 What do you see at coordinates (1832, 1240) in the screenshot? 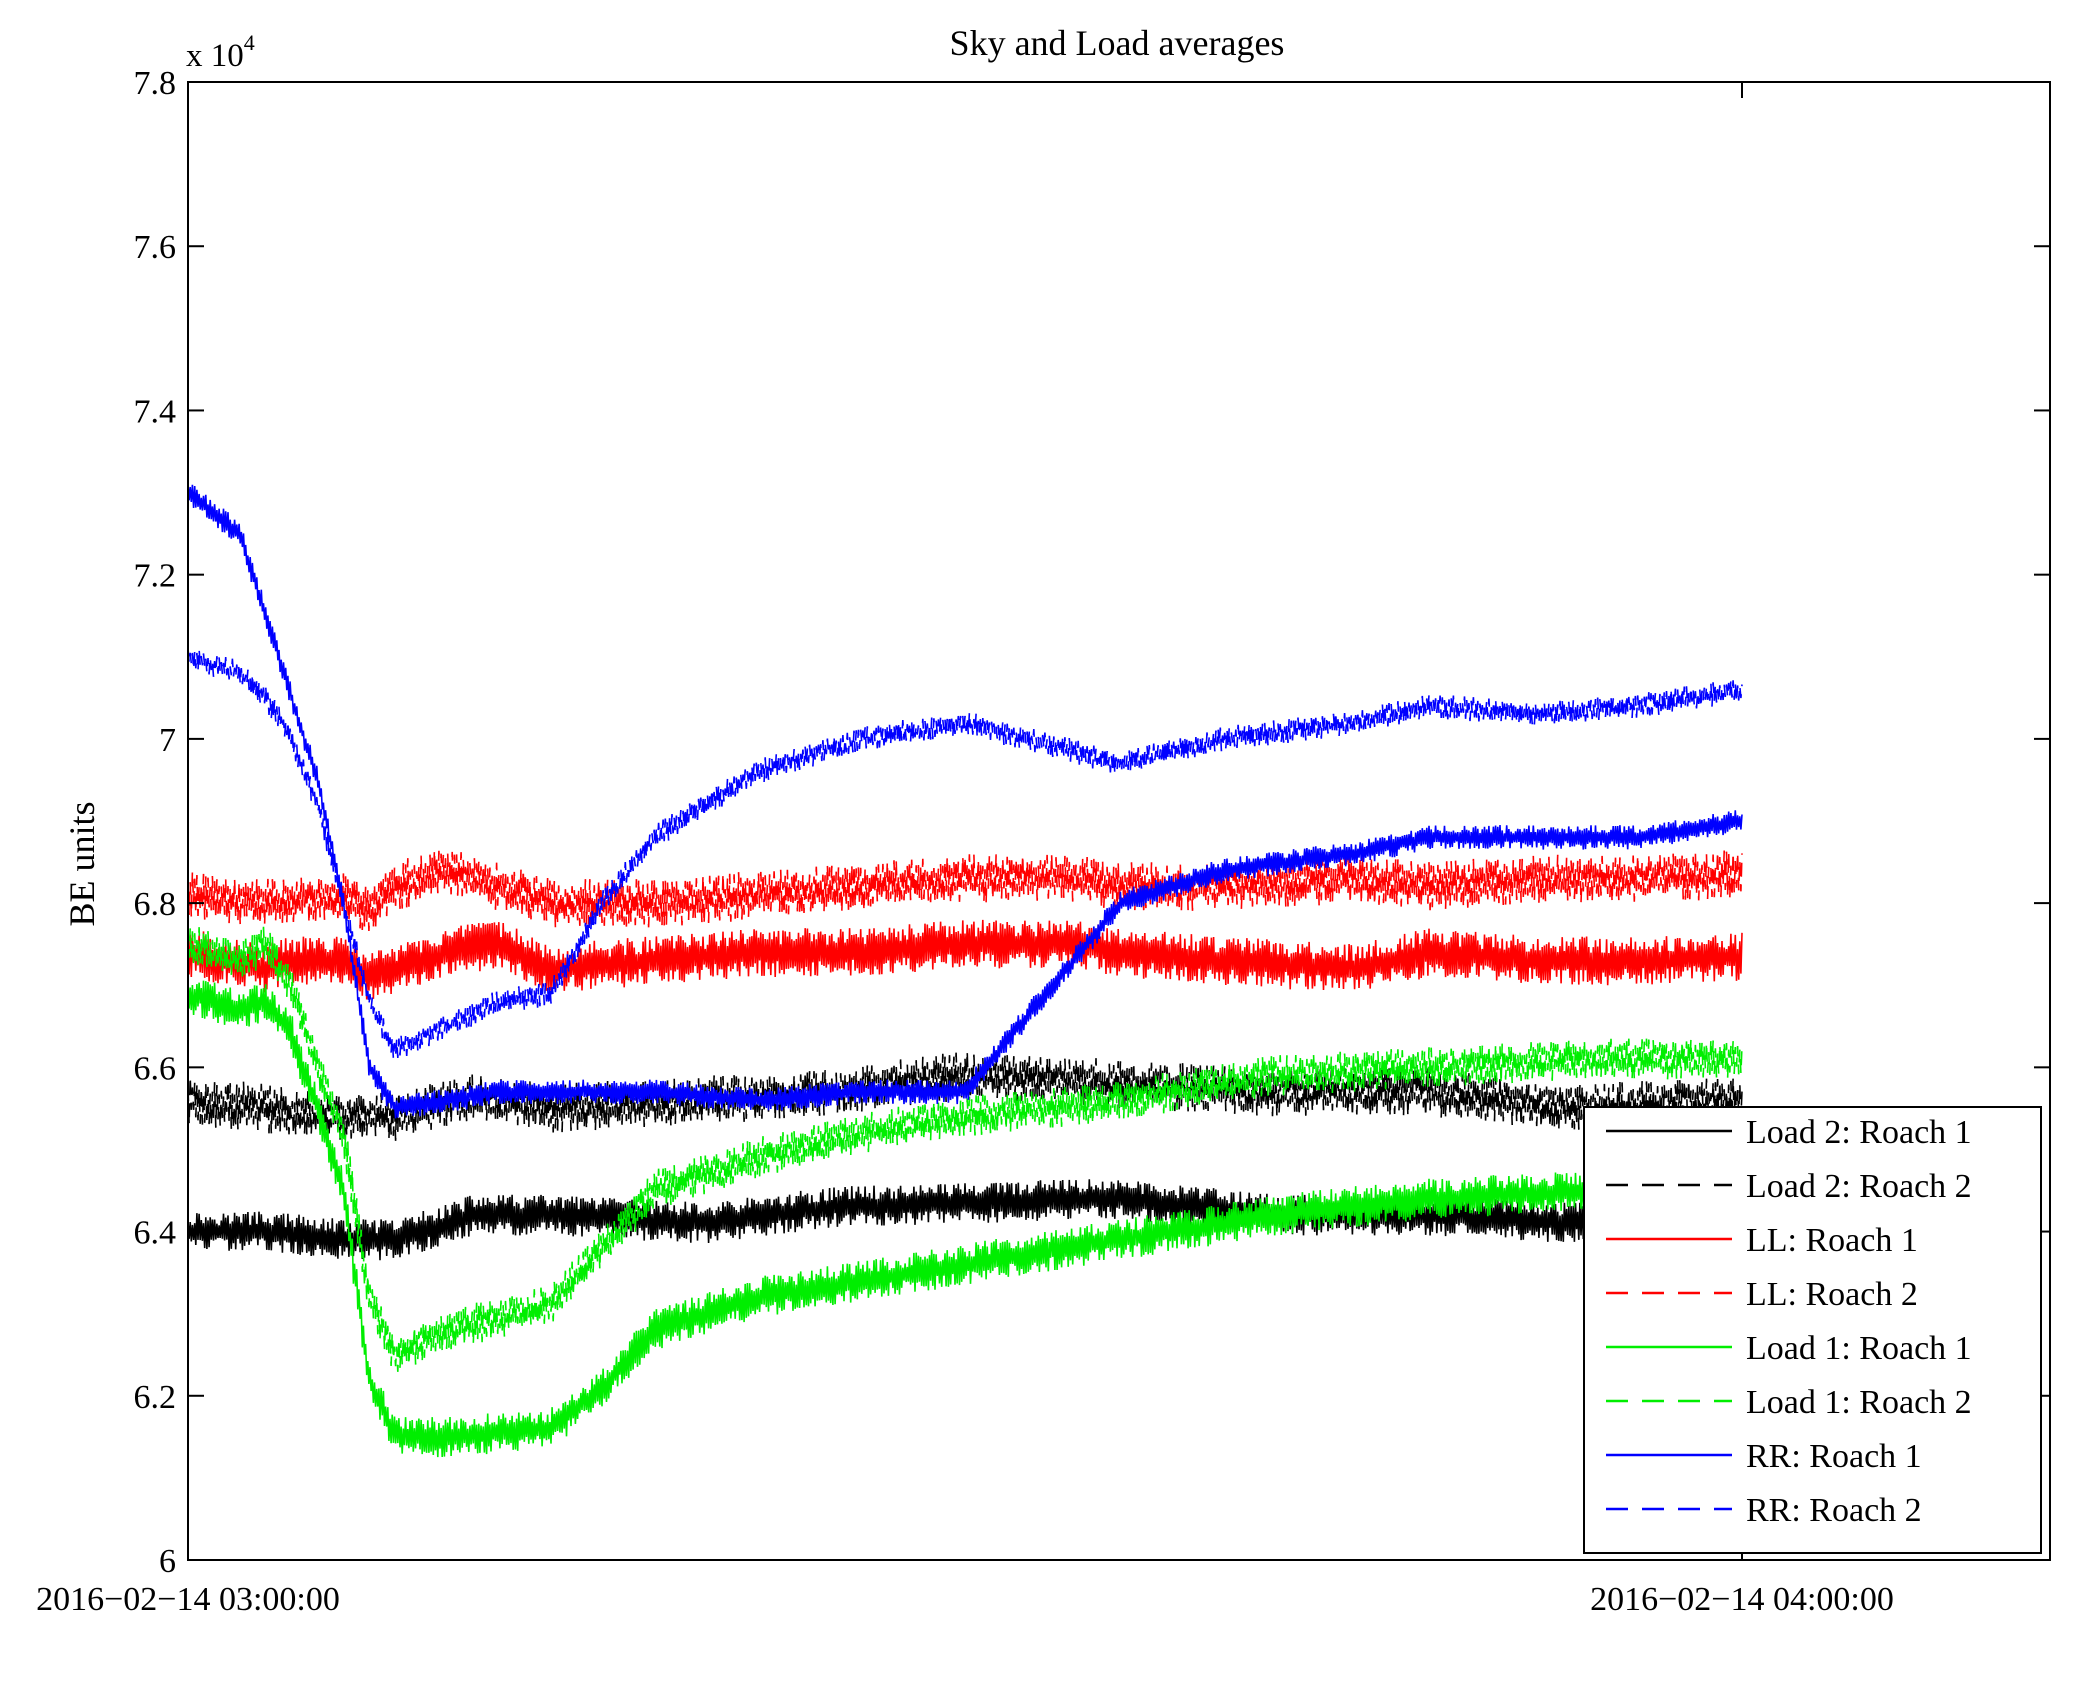
I see `legend-label: LL: Roach 1` at bounding box center [1832, 1240].